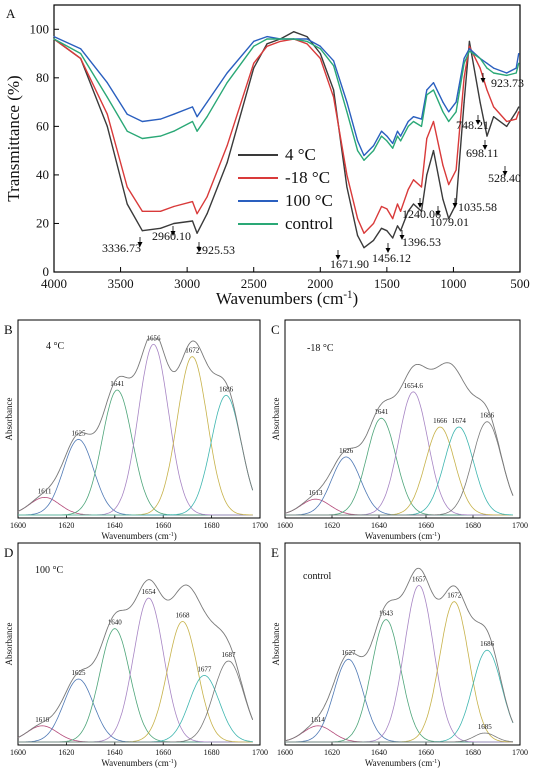 This screenshot has width=533, height=772. Describe the element at coordinates (275, 552) in the screenshot. I see `panel-letter: E` at that location.